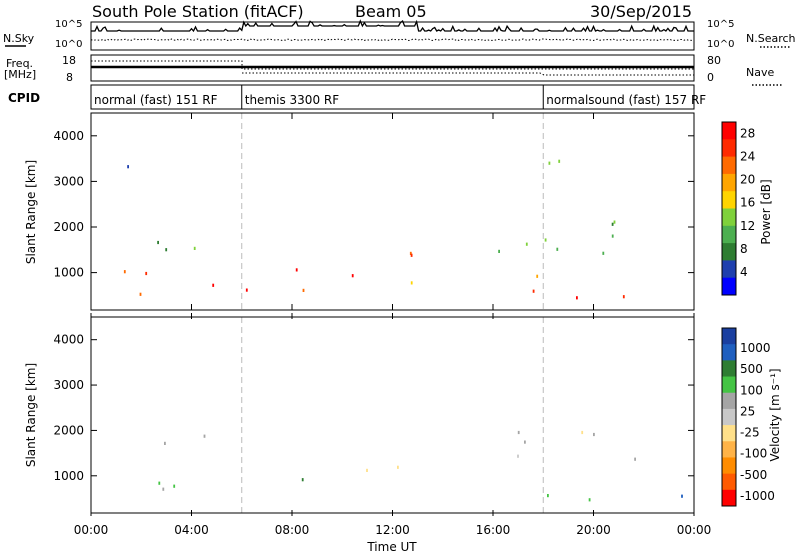 The height and width of the screenshot is (554, 800). I want to click on velocity-ylabel: Slant Range [km], so click(31, 415).